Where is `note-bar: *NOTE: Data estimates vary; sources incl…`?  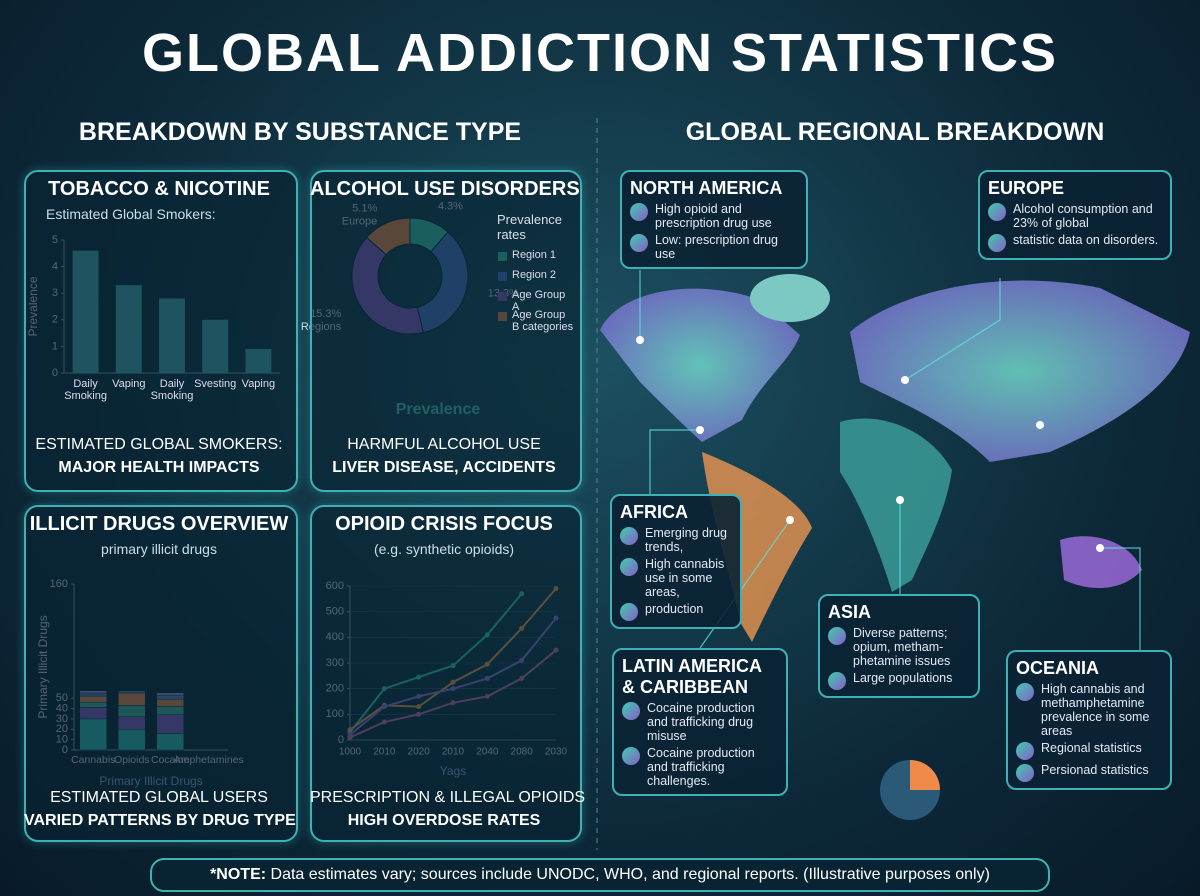
note-bar: *NOTE: Data estimates vary; sources incl… is located at coordinates (600, 875).